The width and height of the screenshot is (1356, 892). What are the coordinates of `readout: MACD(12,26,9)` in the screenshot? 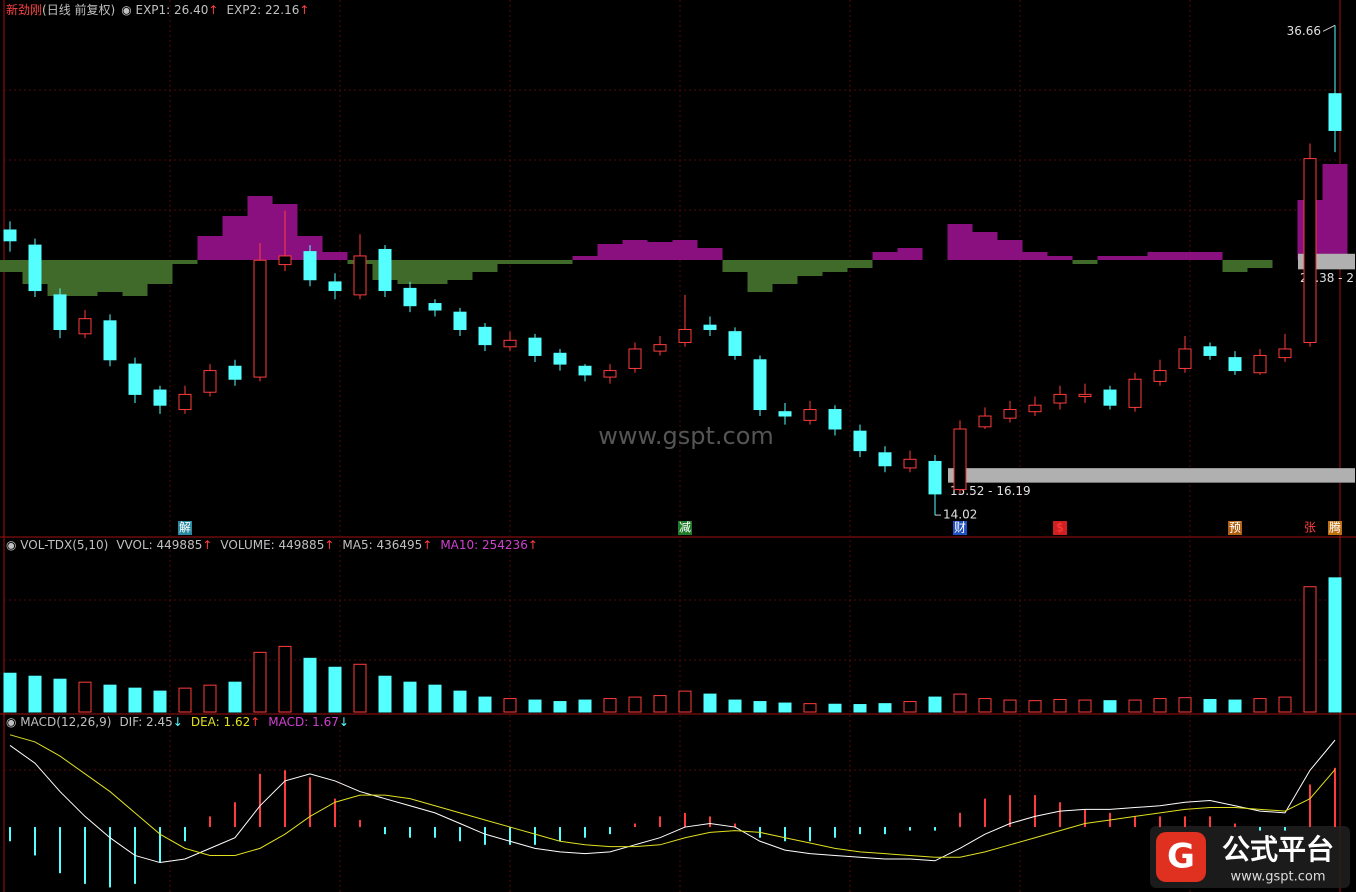 It's located at (65, 722).